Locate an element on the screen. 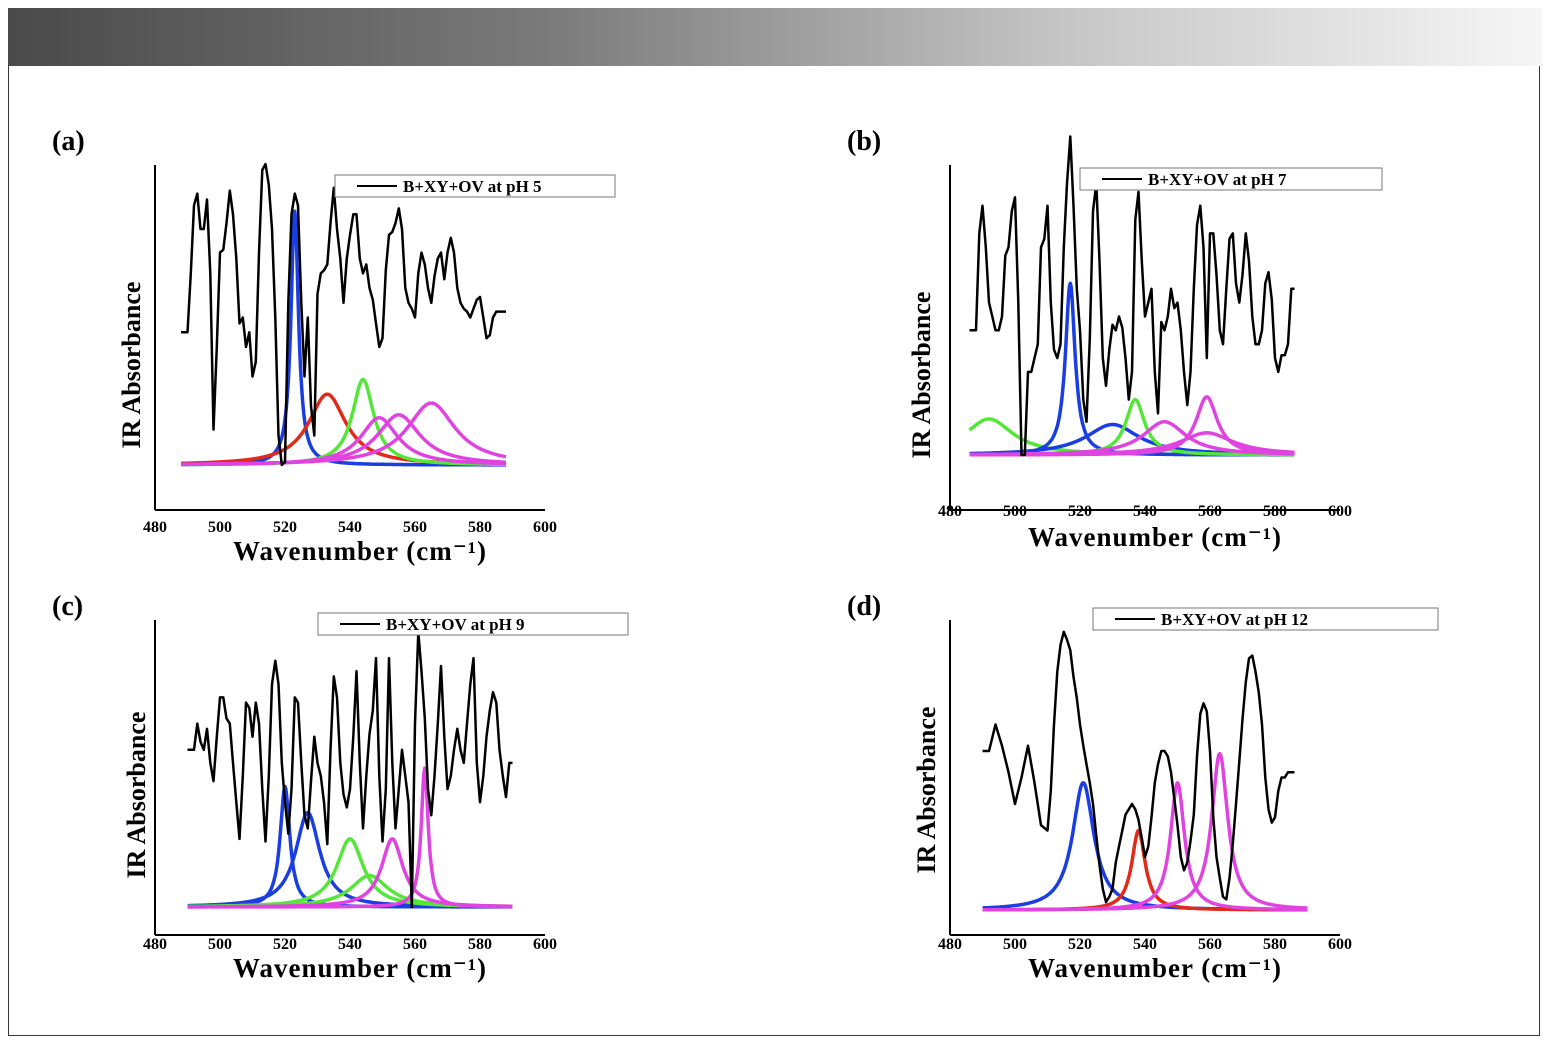  header-banner is located at coordinates (775, 37).